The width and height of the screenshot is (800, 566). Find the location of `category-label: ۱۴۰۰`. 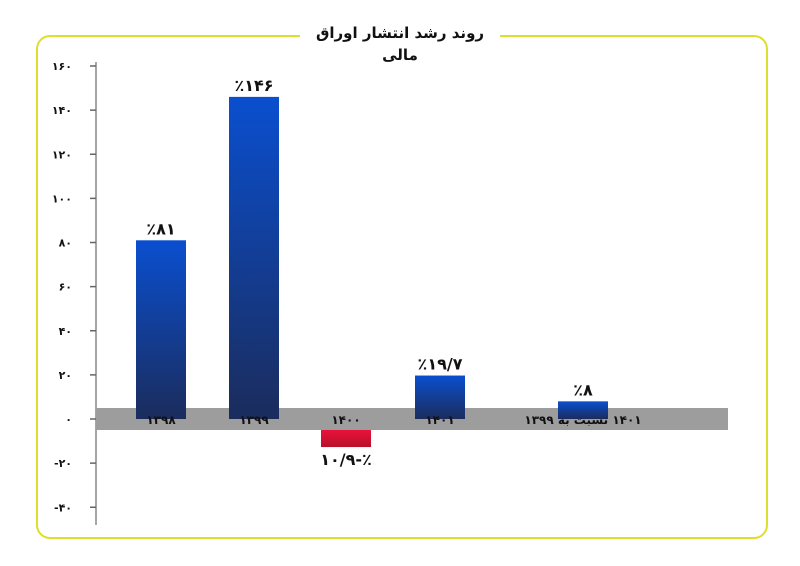

category-label: ۱۴۰۰ is located at coordinates (345, 420).